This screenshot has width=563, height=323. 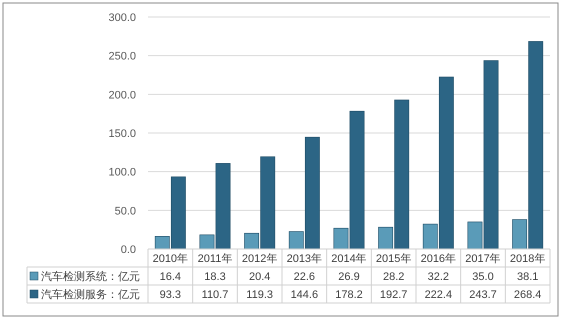 What do you see at coordinates (483, 295) in the screenshot?
I see `data-label: 243.7` at bounding box center [483, 295].